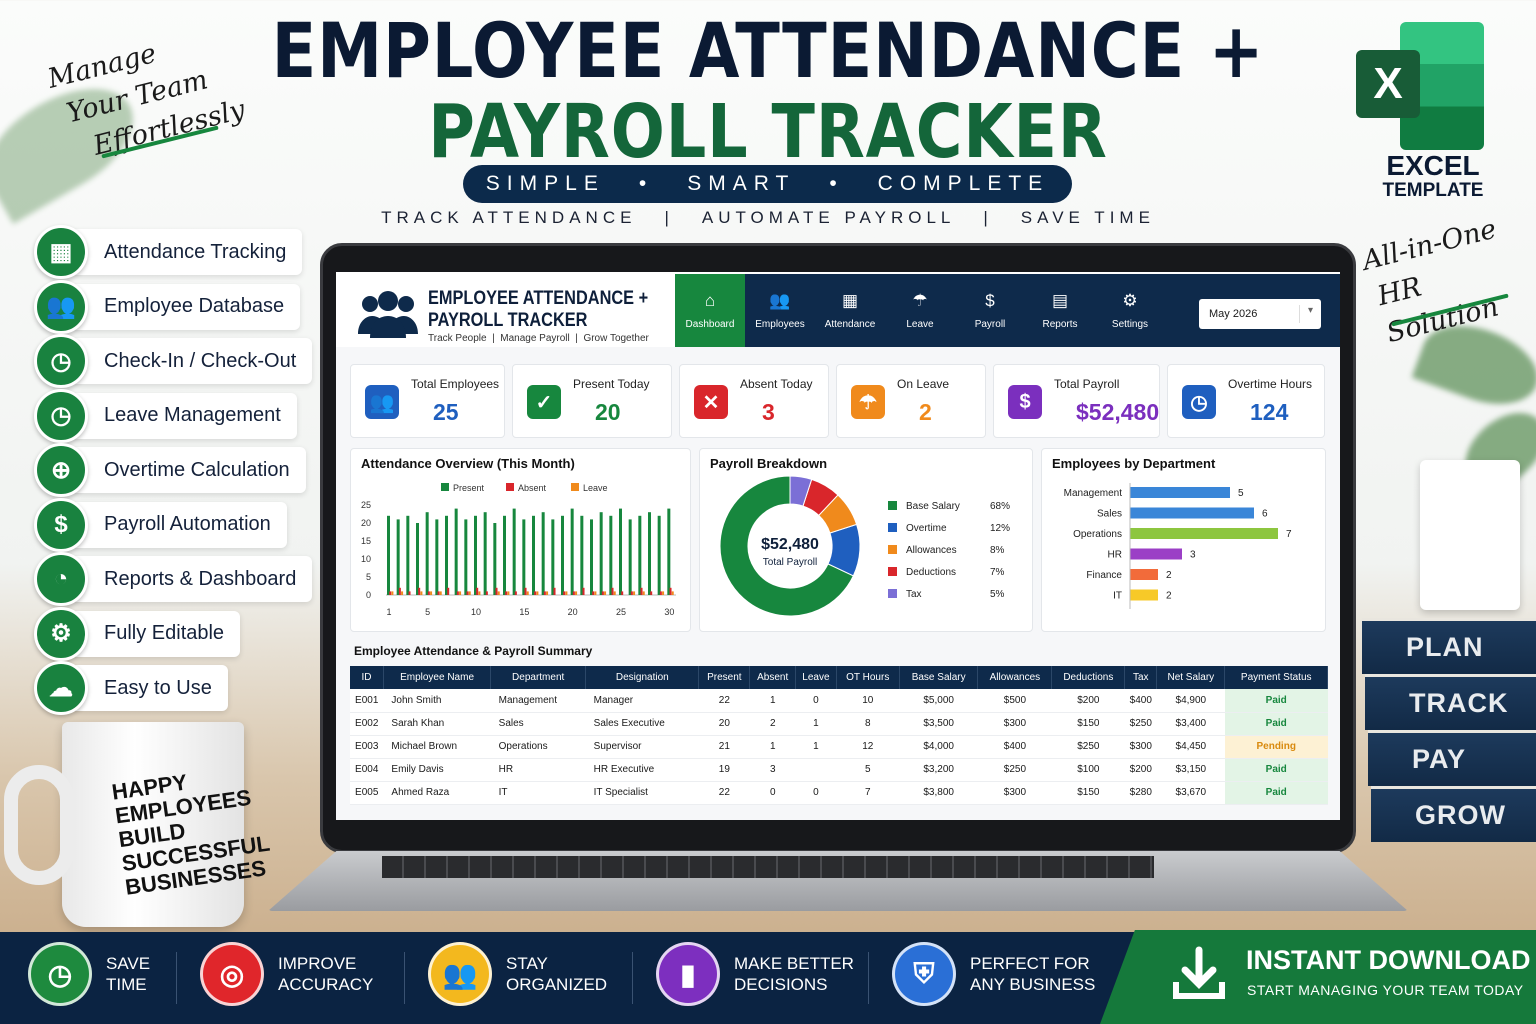  I want to click on table-cell: $250, so click(1014, 770).